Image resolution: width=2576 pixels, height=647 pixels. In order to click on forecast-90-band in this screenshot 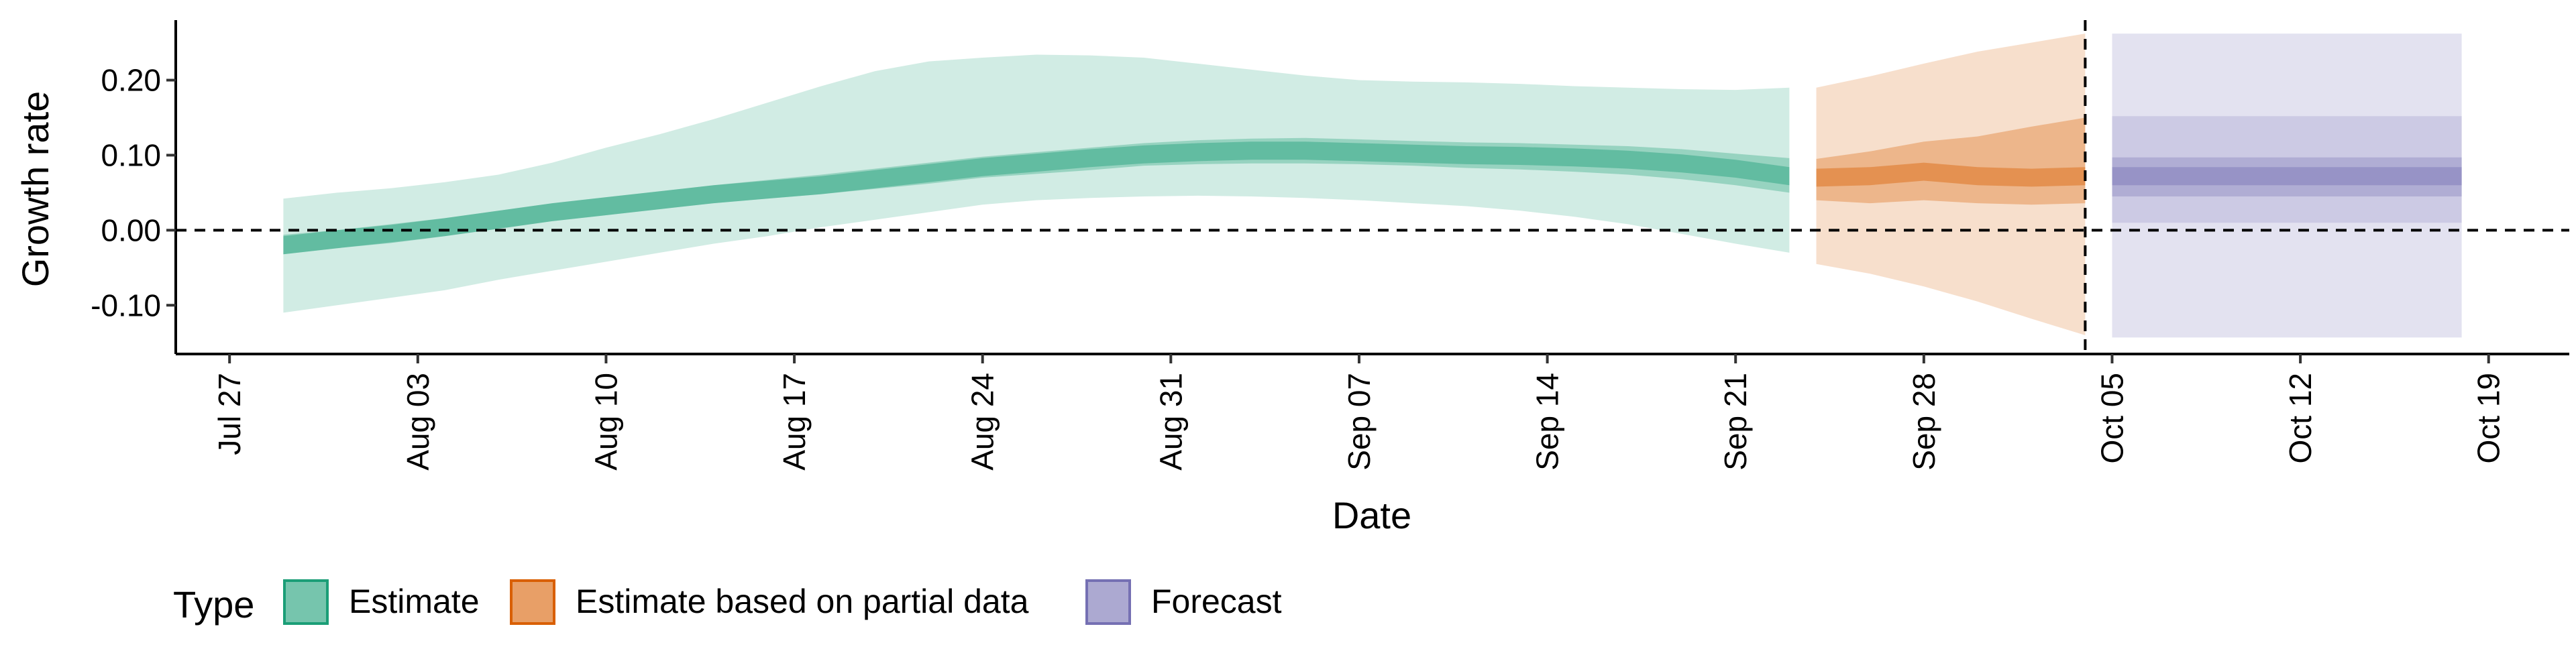, I will do `click(2287, 169)`.